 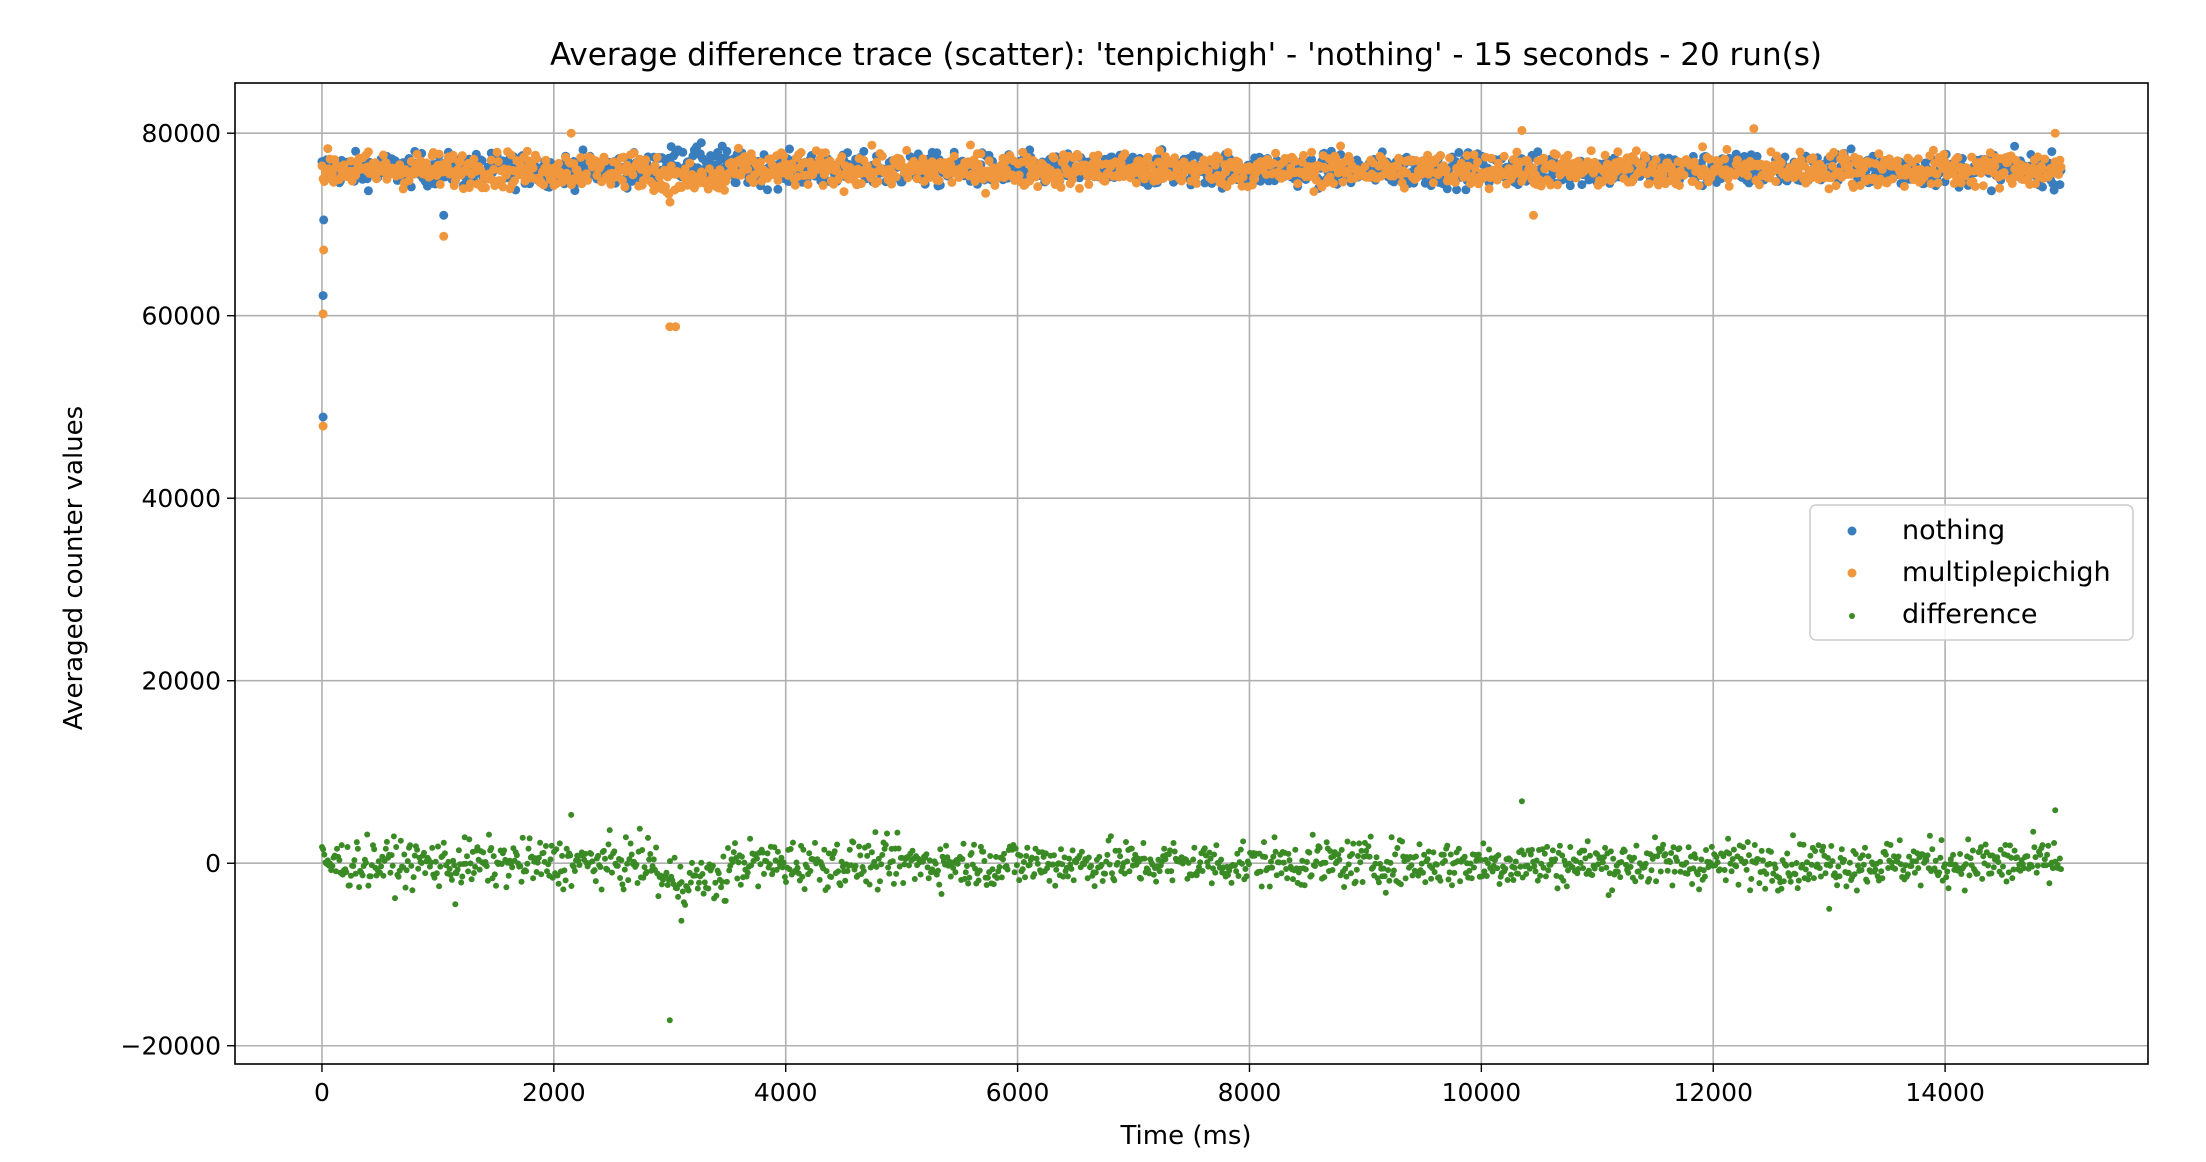 I want to click on x-tick-label: 2000, so click(x=554, y=1092).